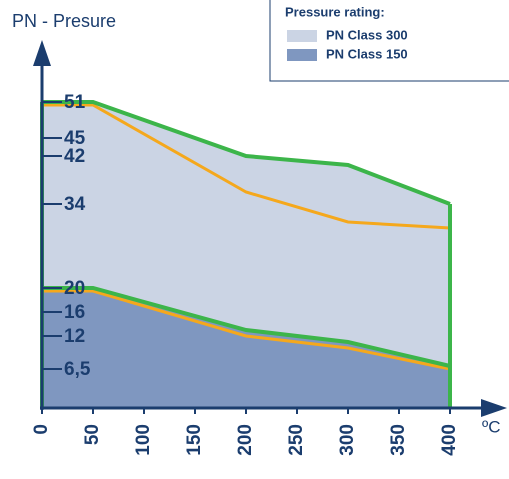 The height and width of the screenshot is (479, 509). What do you see at coordinates (74, 312) in the screenshot?
I see `y-tick-label: 16` at bounding box center [74, 312].